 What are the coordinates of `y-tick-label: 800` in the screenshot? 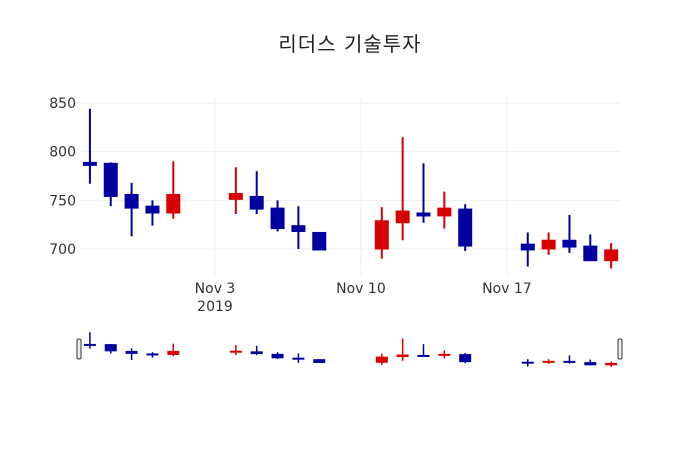 It's located at (62, 153).